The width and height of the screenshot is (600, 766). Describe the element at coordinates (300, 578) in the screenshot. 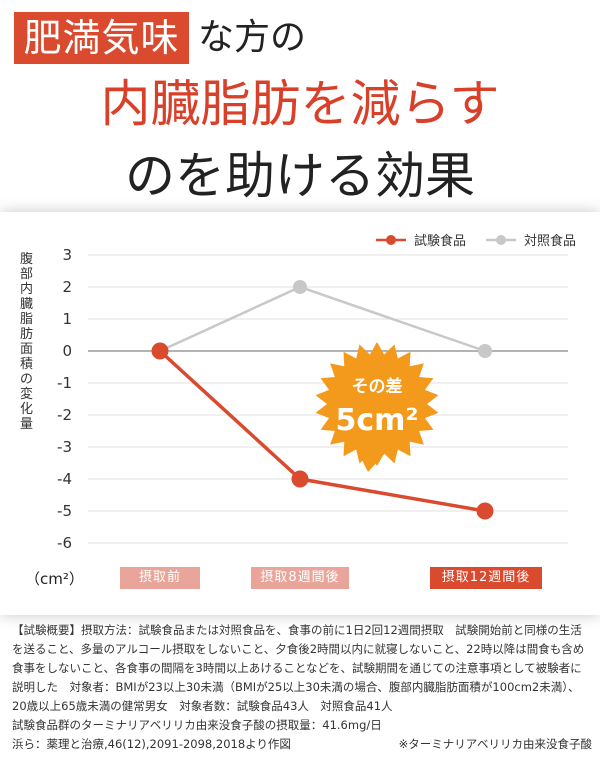

I see `x-label-8weeks: 摂取8週間後` at that location.